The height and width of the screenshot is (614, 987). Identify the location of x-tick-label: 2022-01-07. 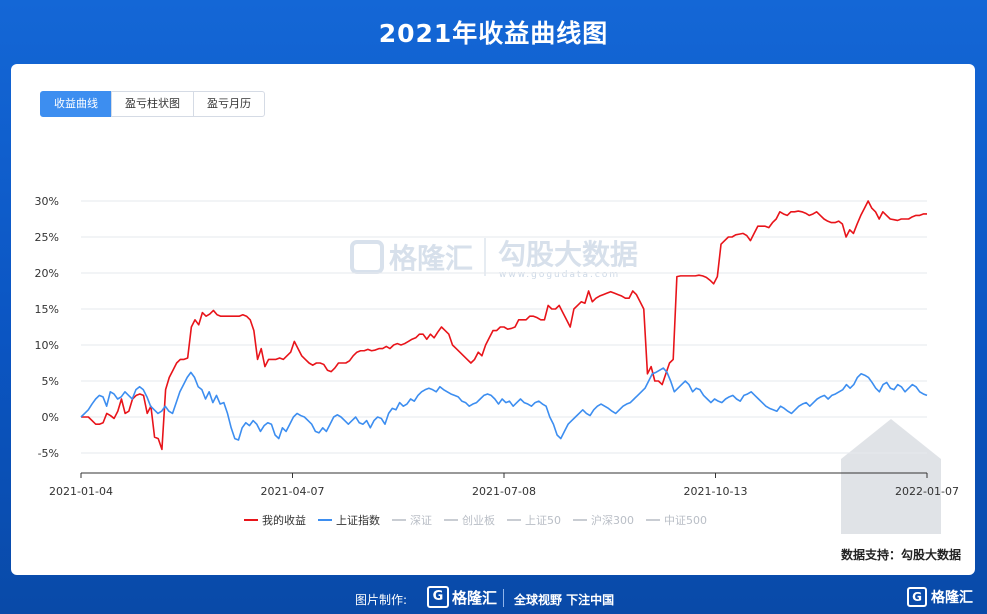
(927, 491).